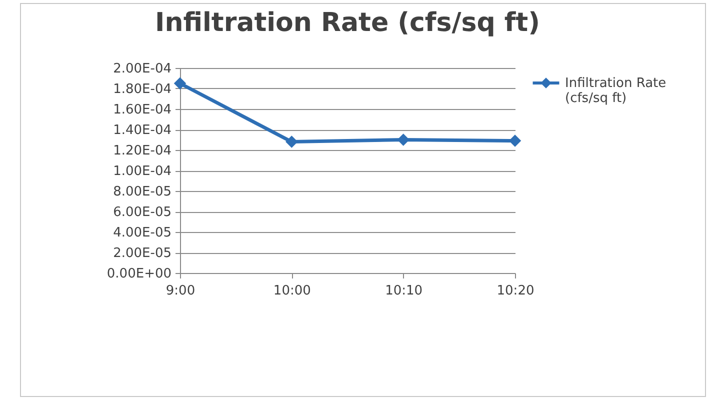 The width and height of the screenshot is (715, 415). Describe the element at coordinates (142, 130) in the screenshot. I see `y-tick-label: 1.40E-04` at that location.